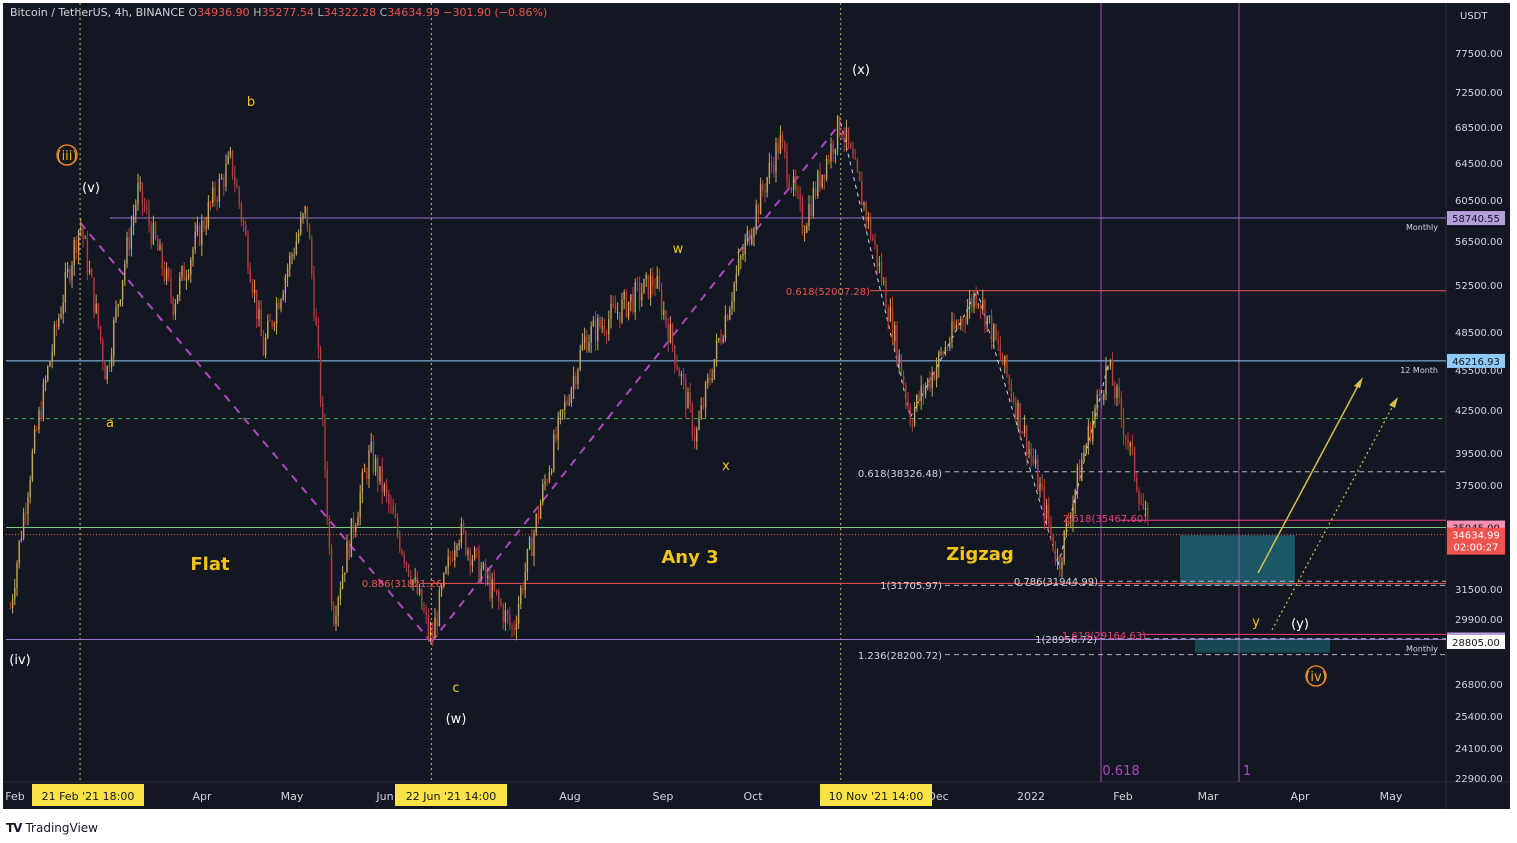 This screenshot has height=843, width=1517. What do you see at coordinates (52, 828) in the screenshot?
I see `tradingview-branding: TV TradingView` at bounding box center [52, 828].